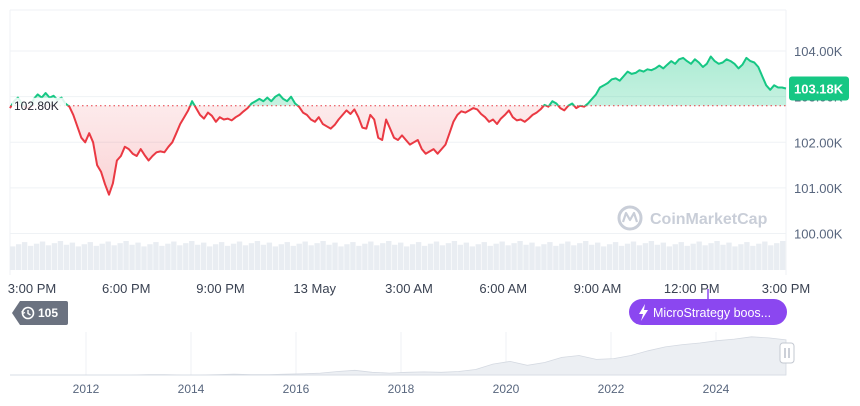 This screenshot has width=860, height=406. What do you see at coordinates (716, 389) in the screenshot?
I see `navigator-year: 2024` at bounding box center [716, 389].